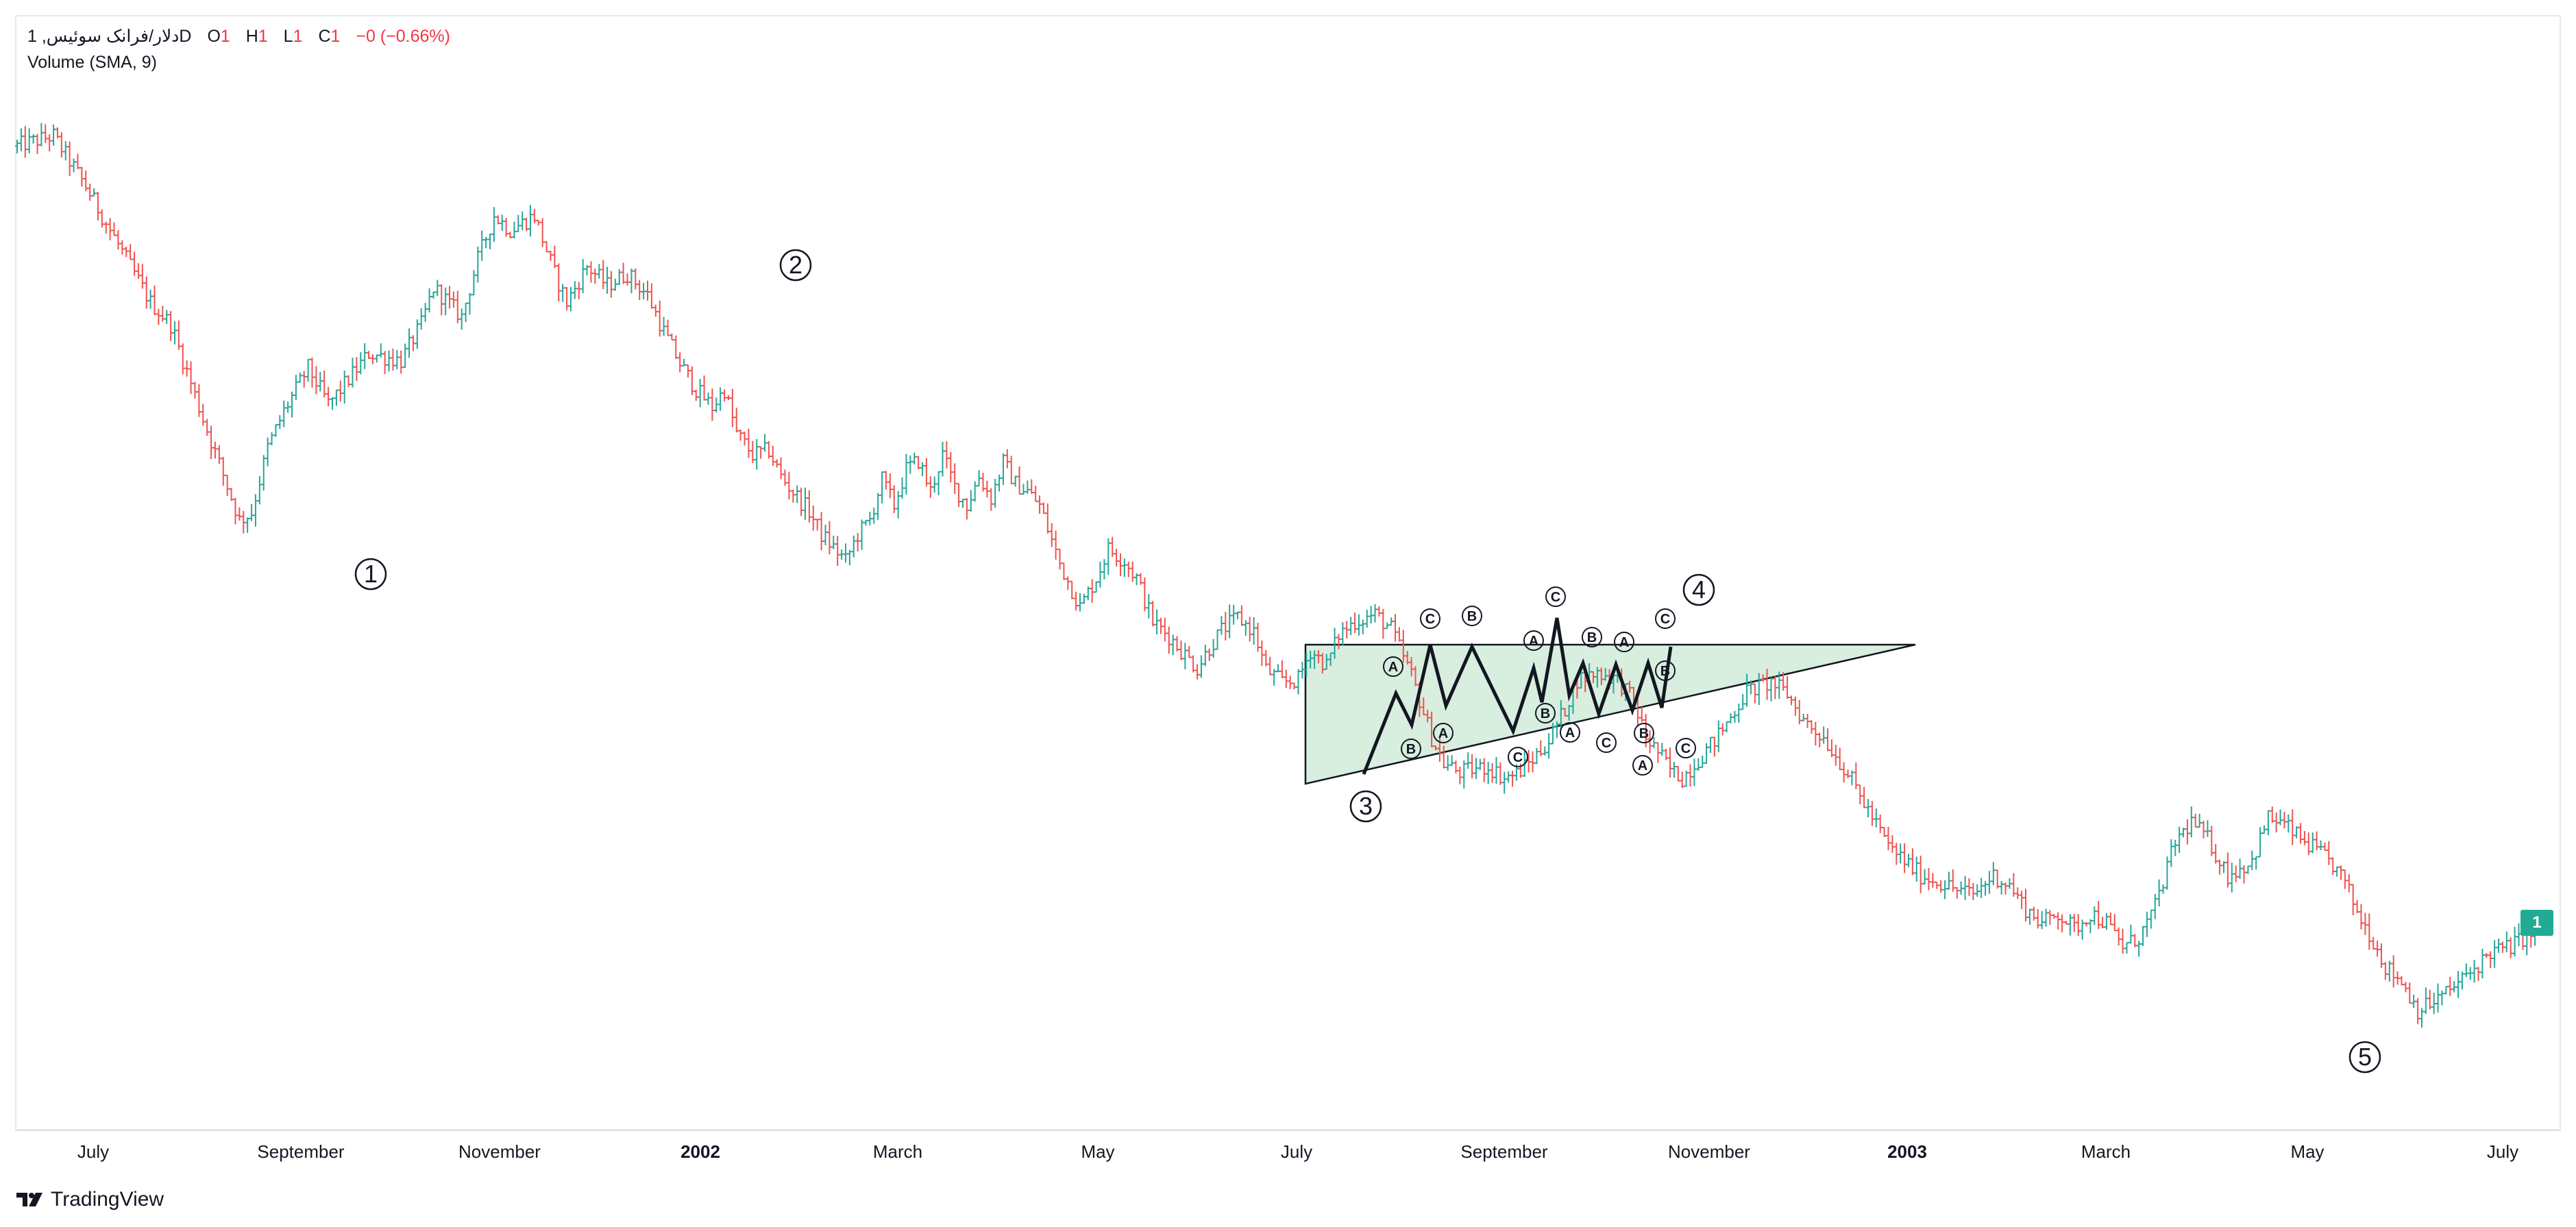  Describe the element at coordinates (1366, 806) in the screenshot. I see `svg-text: 3` at that location.